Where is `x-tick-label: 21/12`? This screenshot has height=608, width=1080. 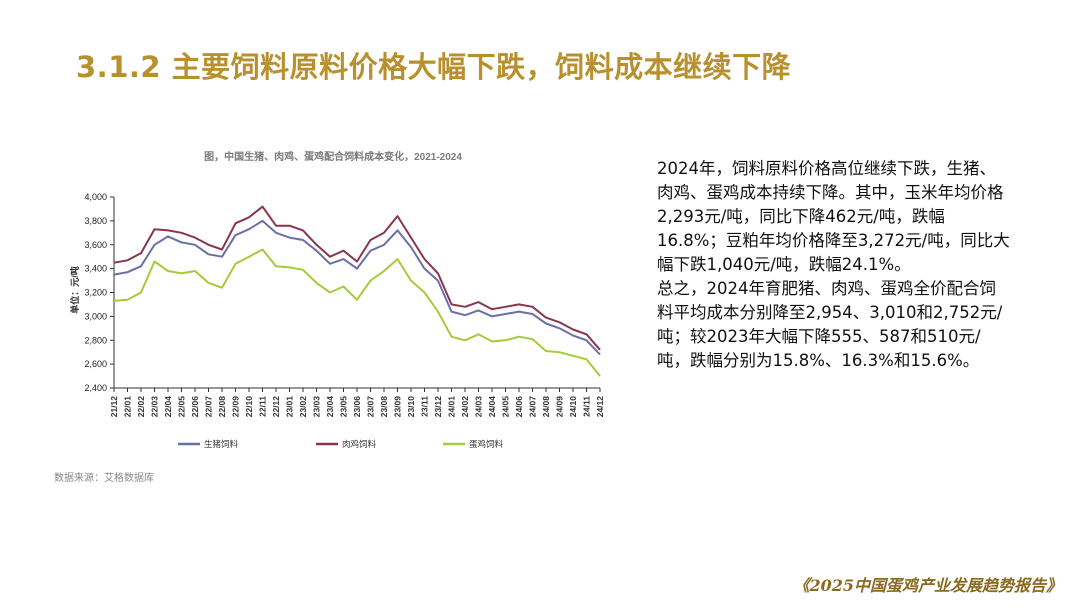
x-tick-label: 21/12 is located at coordinates (114, 407).